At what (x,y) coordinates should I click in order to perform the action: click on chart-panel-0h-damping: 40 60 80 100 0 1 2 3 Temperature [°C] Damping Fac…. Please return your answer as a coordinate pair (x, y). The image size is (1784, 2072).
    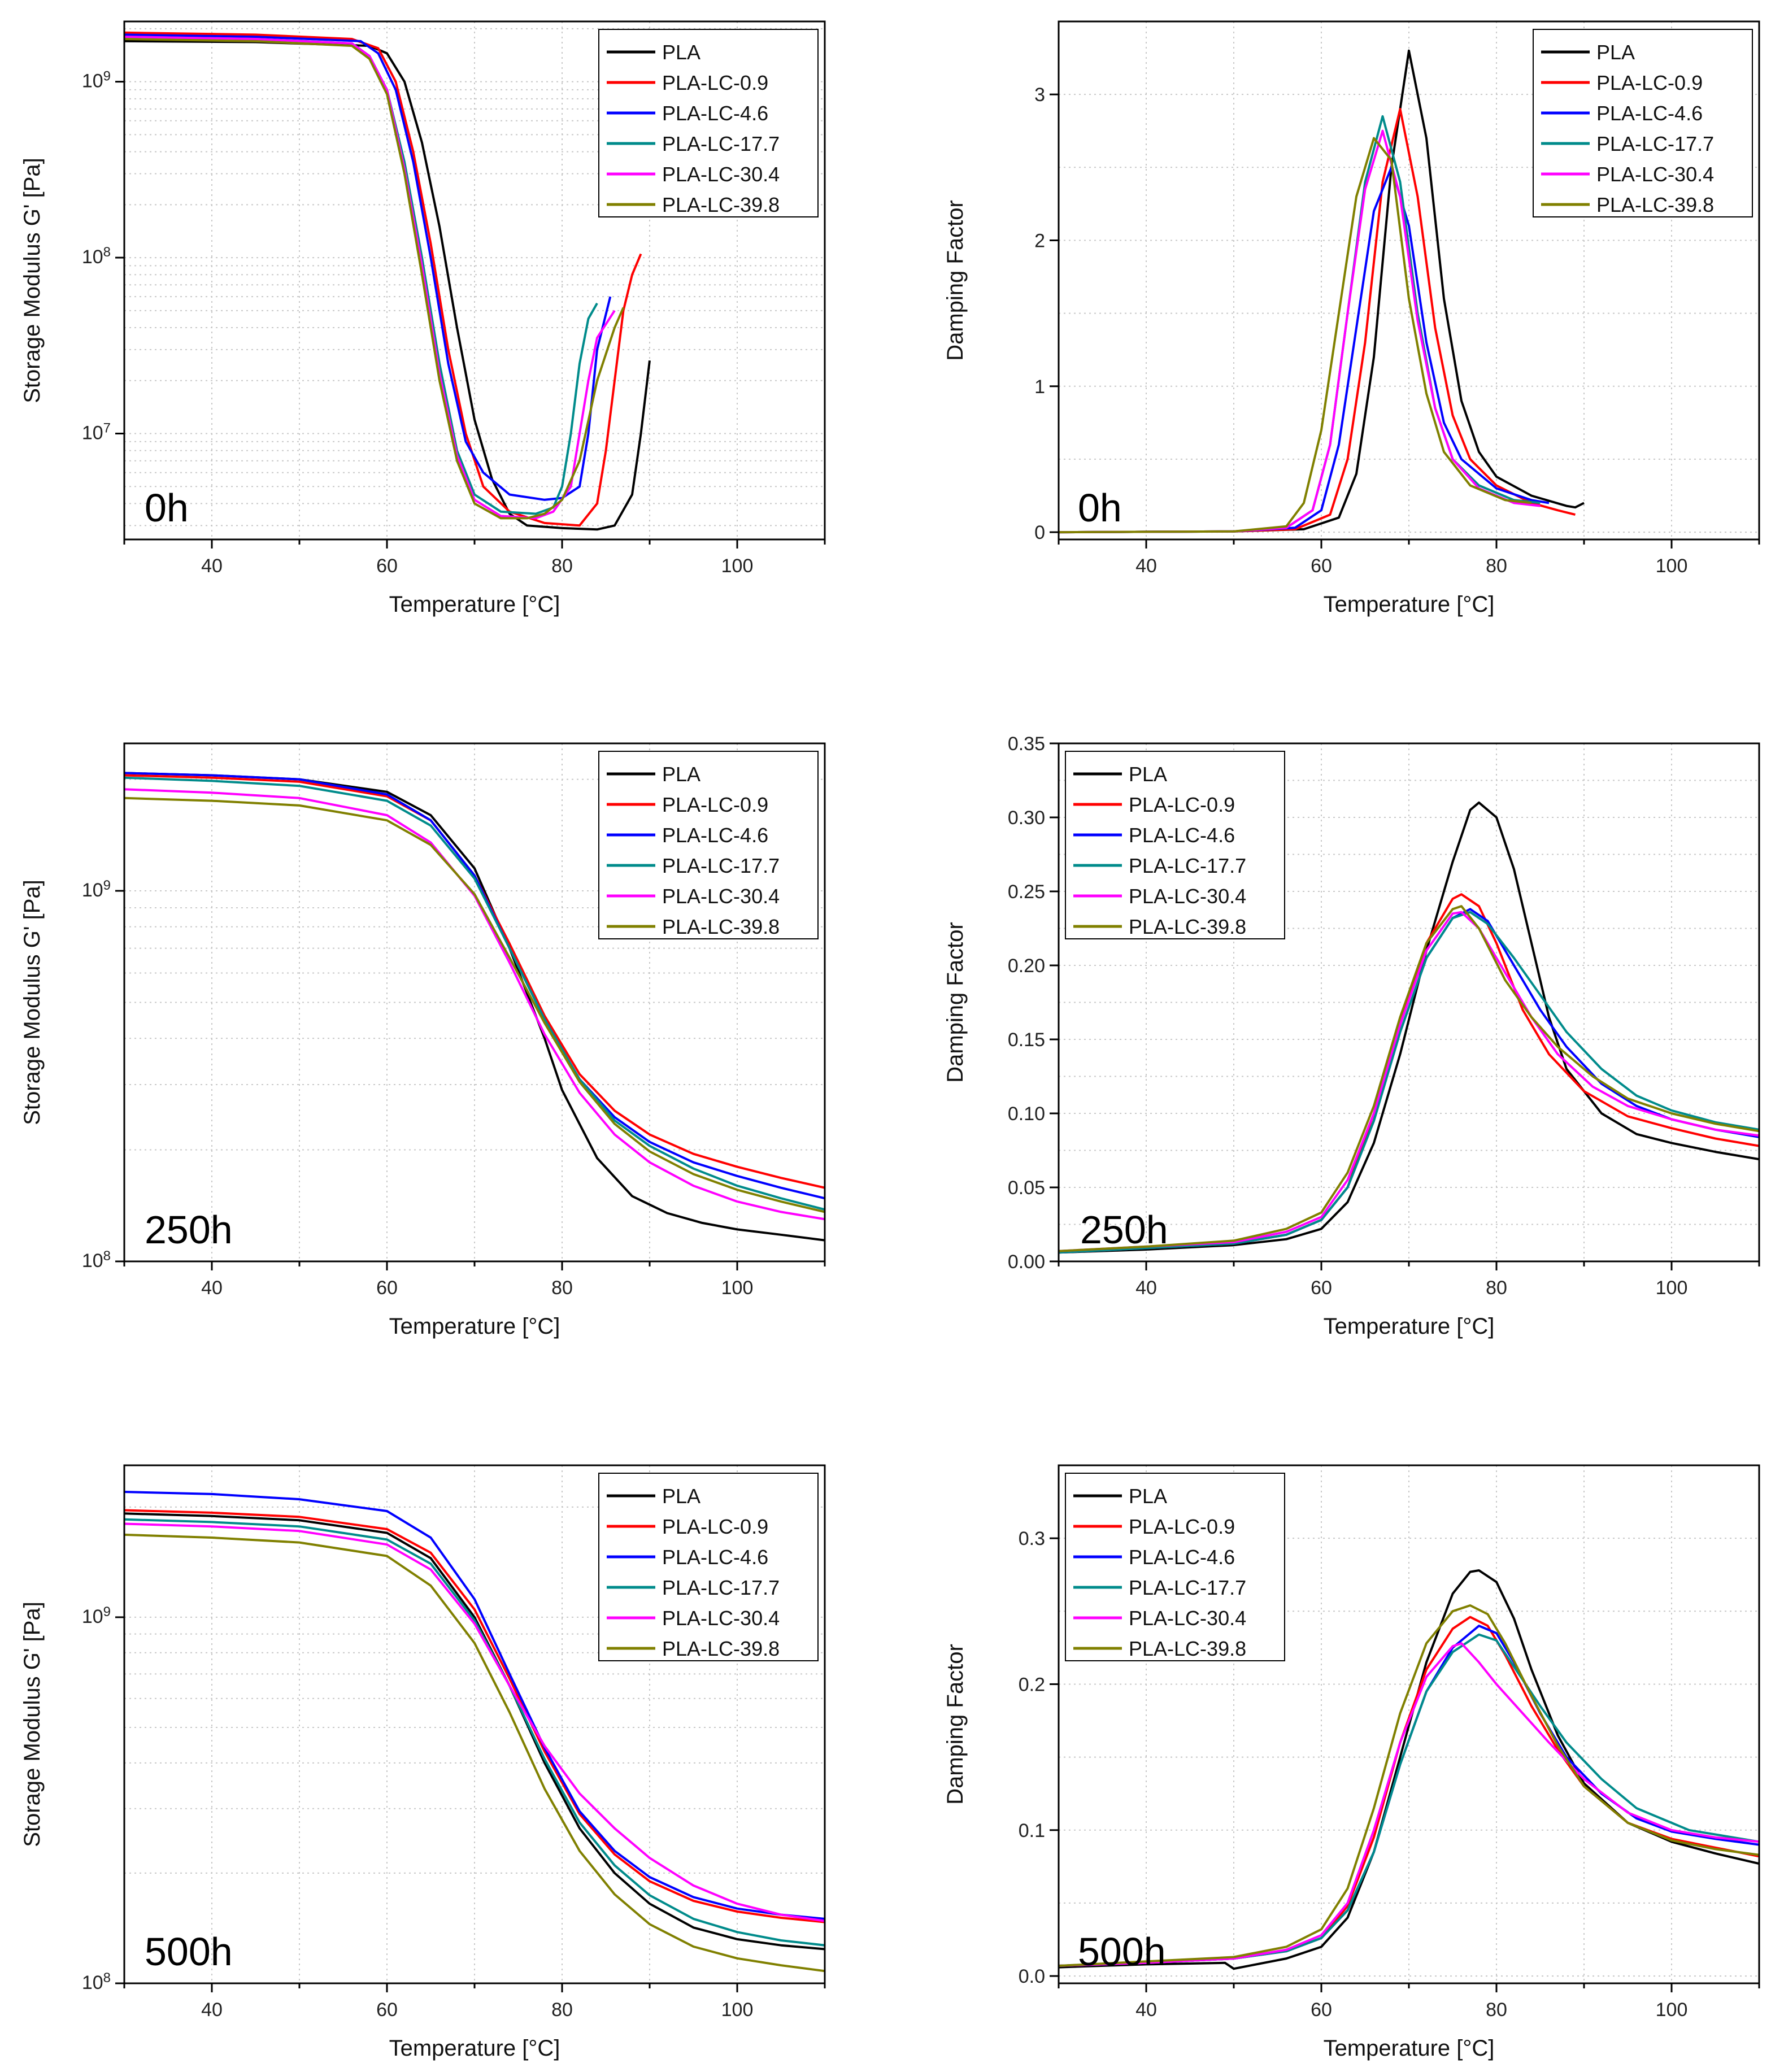
    Looking at the image, I should click on (1351, 318).